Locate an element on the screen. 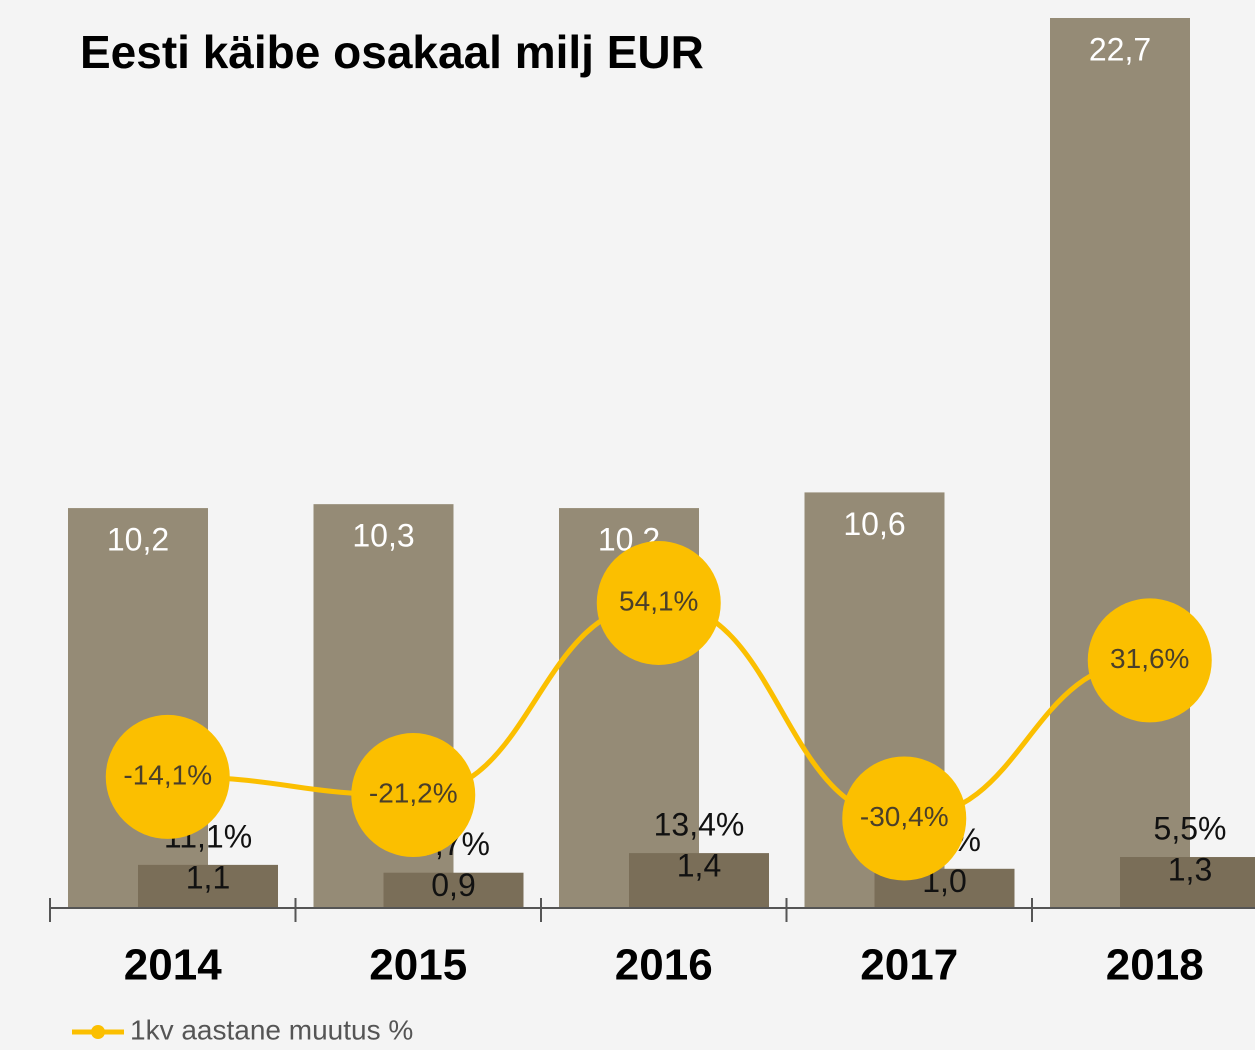 The height and width of the screenshot is (1050, 1255). x-tick-label: 2017 is located at coordinates (909, 965).